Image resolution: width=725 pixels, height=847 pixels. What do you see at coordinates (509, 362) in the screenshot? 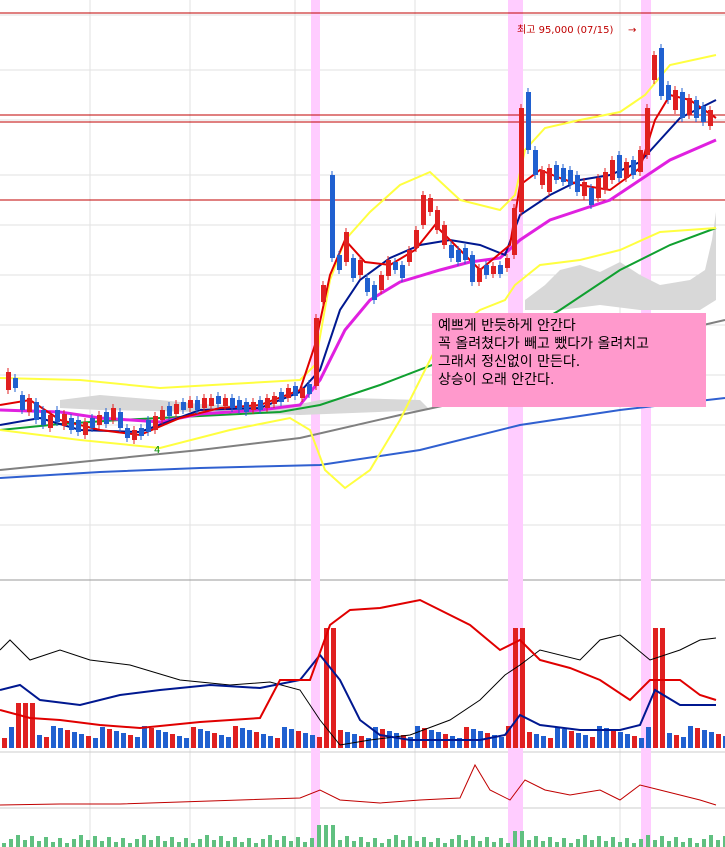
I see `note-line-3: 그래서 정신없이 만든다.` at bounding box center [509, 362].